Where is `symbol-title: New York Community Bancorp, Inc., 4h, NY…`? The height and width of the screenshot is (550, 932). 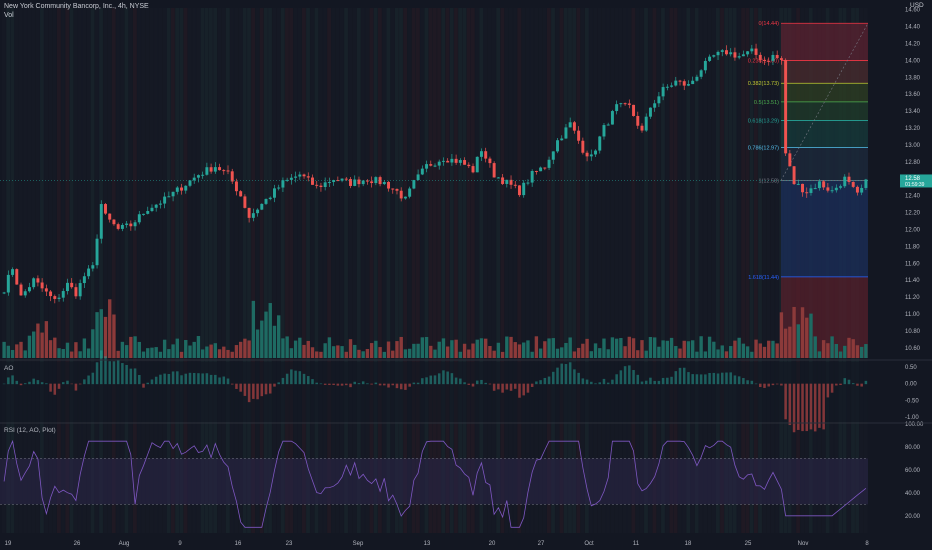 symbol-title: New York Community Bancorp, Inc., 4h, NY… is located at coordinates (76, 6).